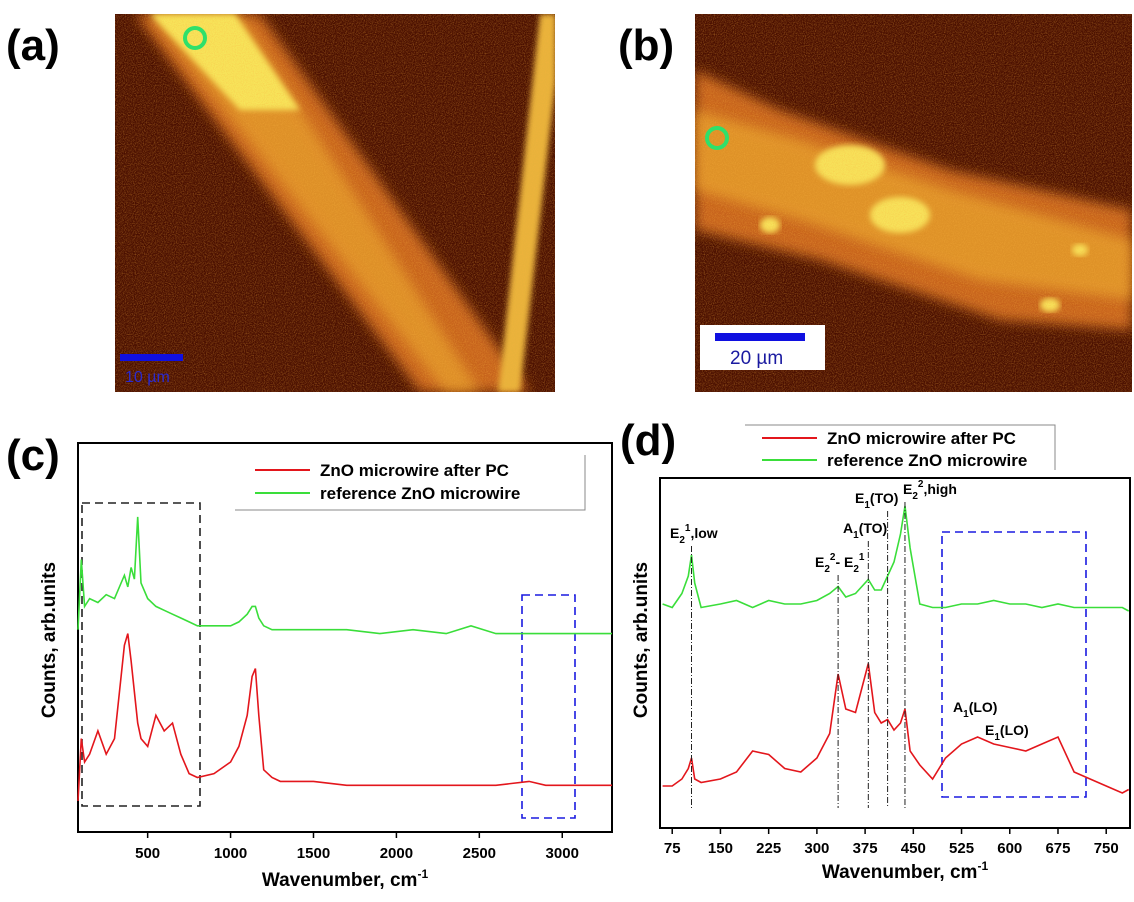  What do you see at coordinates (1057, 848) in the screenshot?
I see `x-tick-label: 675` at bounding box center [1057, 848].